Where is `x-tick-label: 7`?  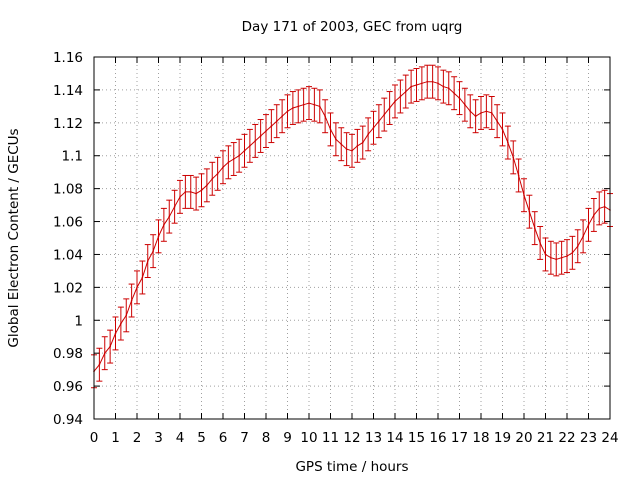 x-tick-label: 7 is located at coordinates (244, 438).